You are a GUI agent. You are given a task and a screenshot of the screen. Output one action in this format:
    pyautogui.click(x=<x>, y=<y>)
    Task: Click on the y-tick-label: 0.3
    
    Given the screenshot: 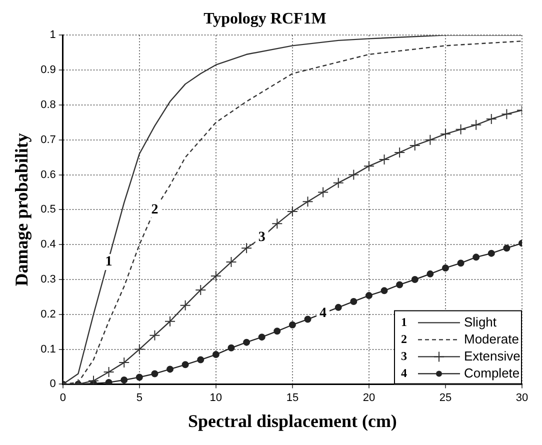 What is the action you would take?
    pyautogui.click(x=48, y=280)
    